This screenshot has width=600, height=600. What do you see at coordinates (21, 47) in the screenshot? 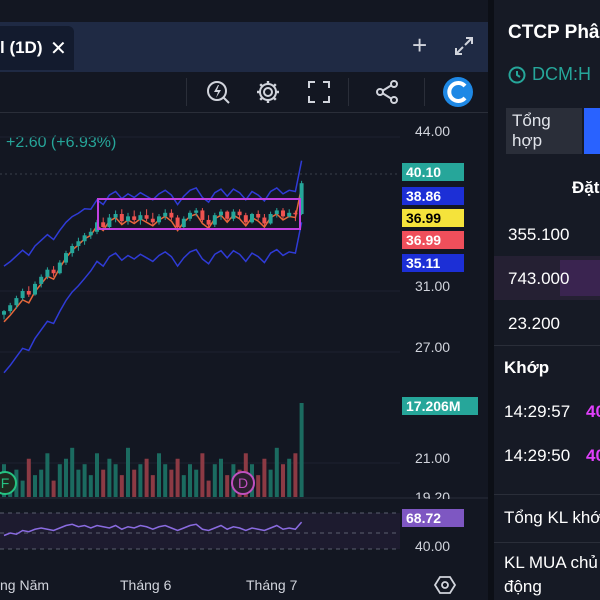
I see `chart-tab-title: l (1D)` at bounding box center [21, 47].